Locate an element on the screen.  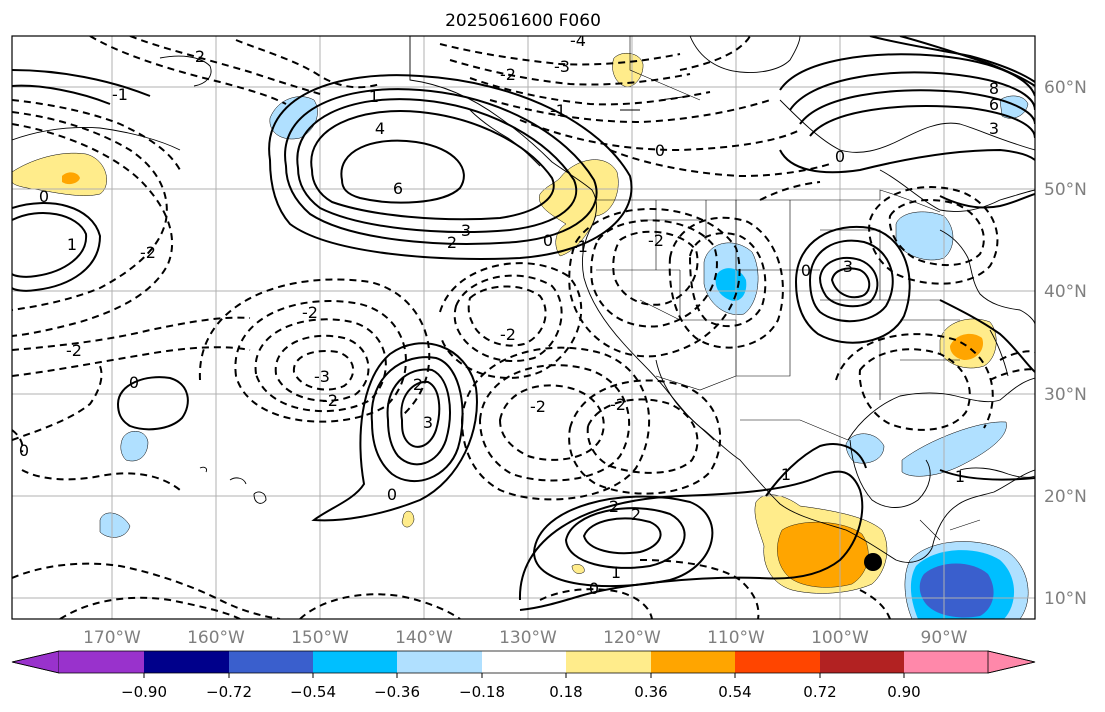
lon-label: 120°W is located at coordinates (632, 638).